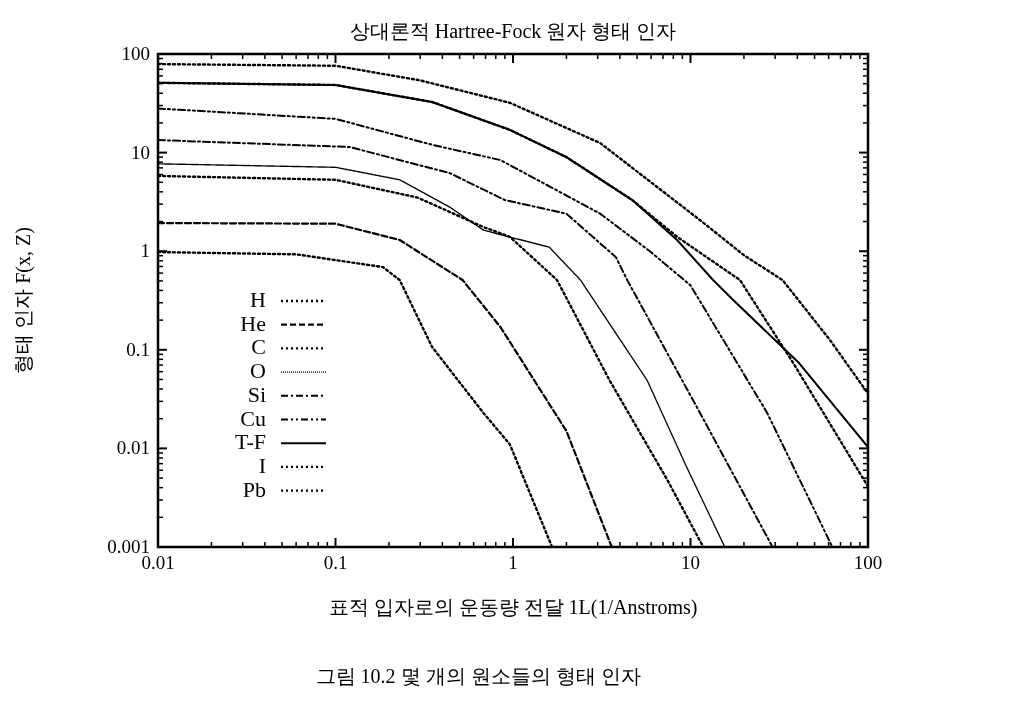 Image resolution: width=1012 pixels, height=718 pixels. I want to click on y-tick-label: 10, so click(140, 152).